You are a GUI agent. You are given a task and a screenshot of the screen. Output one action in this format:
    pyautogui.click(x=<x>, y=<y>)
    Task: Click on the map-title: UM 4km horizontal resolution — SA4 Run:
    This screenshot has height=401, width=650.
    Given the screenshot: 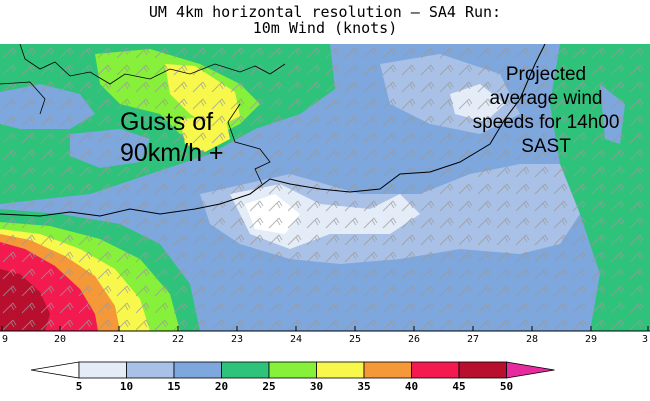 What is the action you would take?
    pyautogui.click(x=325, y=12)
    